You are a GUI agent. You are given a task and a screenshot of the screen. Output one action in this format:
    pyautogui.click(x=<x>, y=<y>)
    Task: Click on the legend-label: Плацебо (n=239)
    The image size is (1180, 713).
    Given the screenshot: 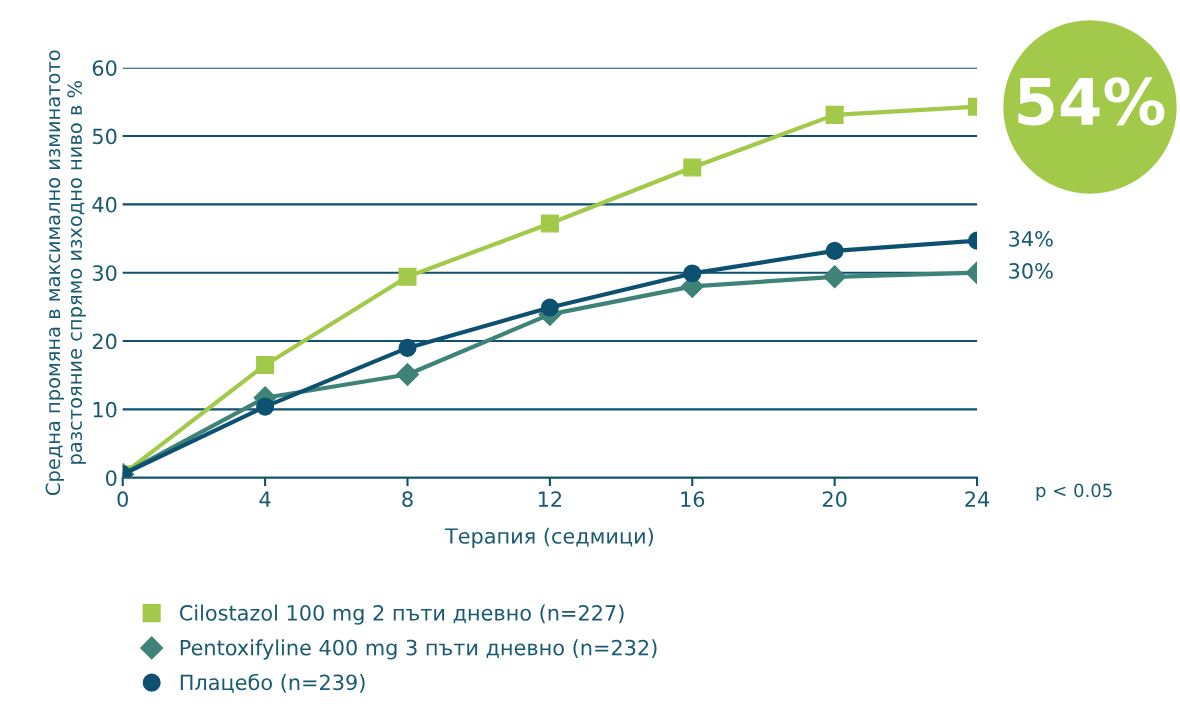 What is the action you would take?
    pyautogui.click(x=272, y=683)
    